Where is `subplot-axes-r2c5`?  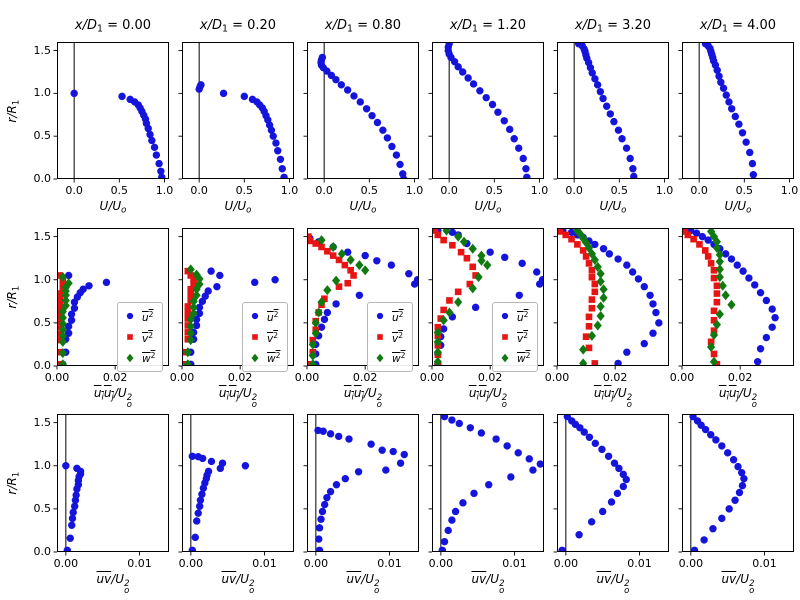 subplot-axes-r2c5 is located at coordinates (736, 485).